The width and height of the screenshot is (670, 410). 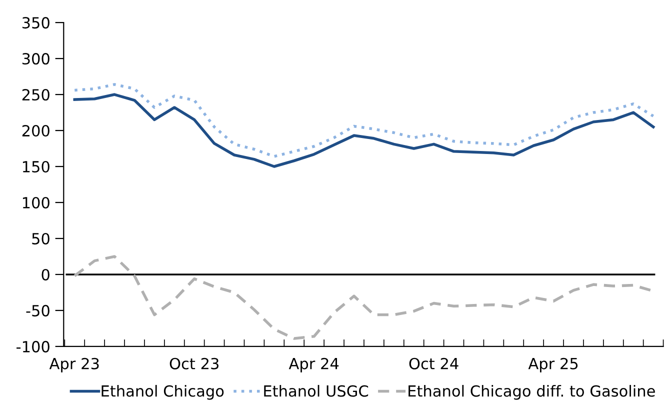 What do you see at coordinates (194, 364) in the screenshot?
I see `x-tick-label: Oct 23` at bounding box center [194, 364].